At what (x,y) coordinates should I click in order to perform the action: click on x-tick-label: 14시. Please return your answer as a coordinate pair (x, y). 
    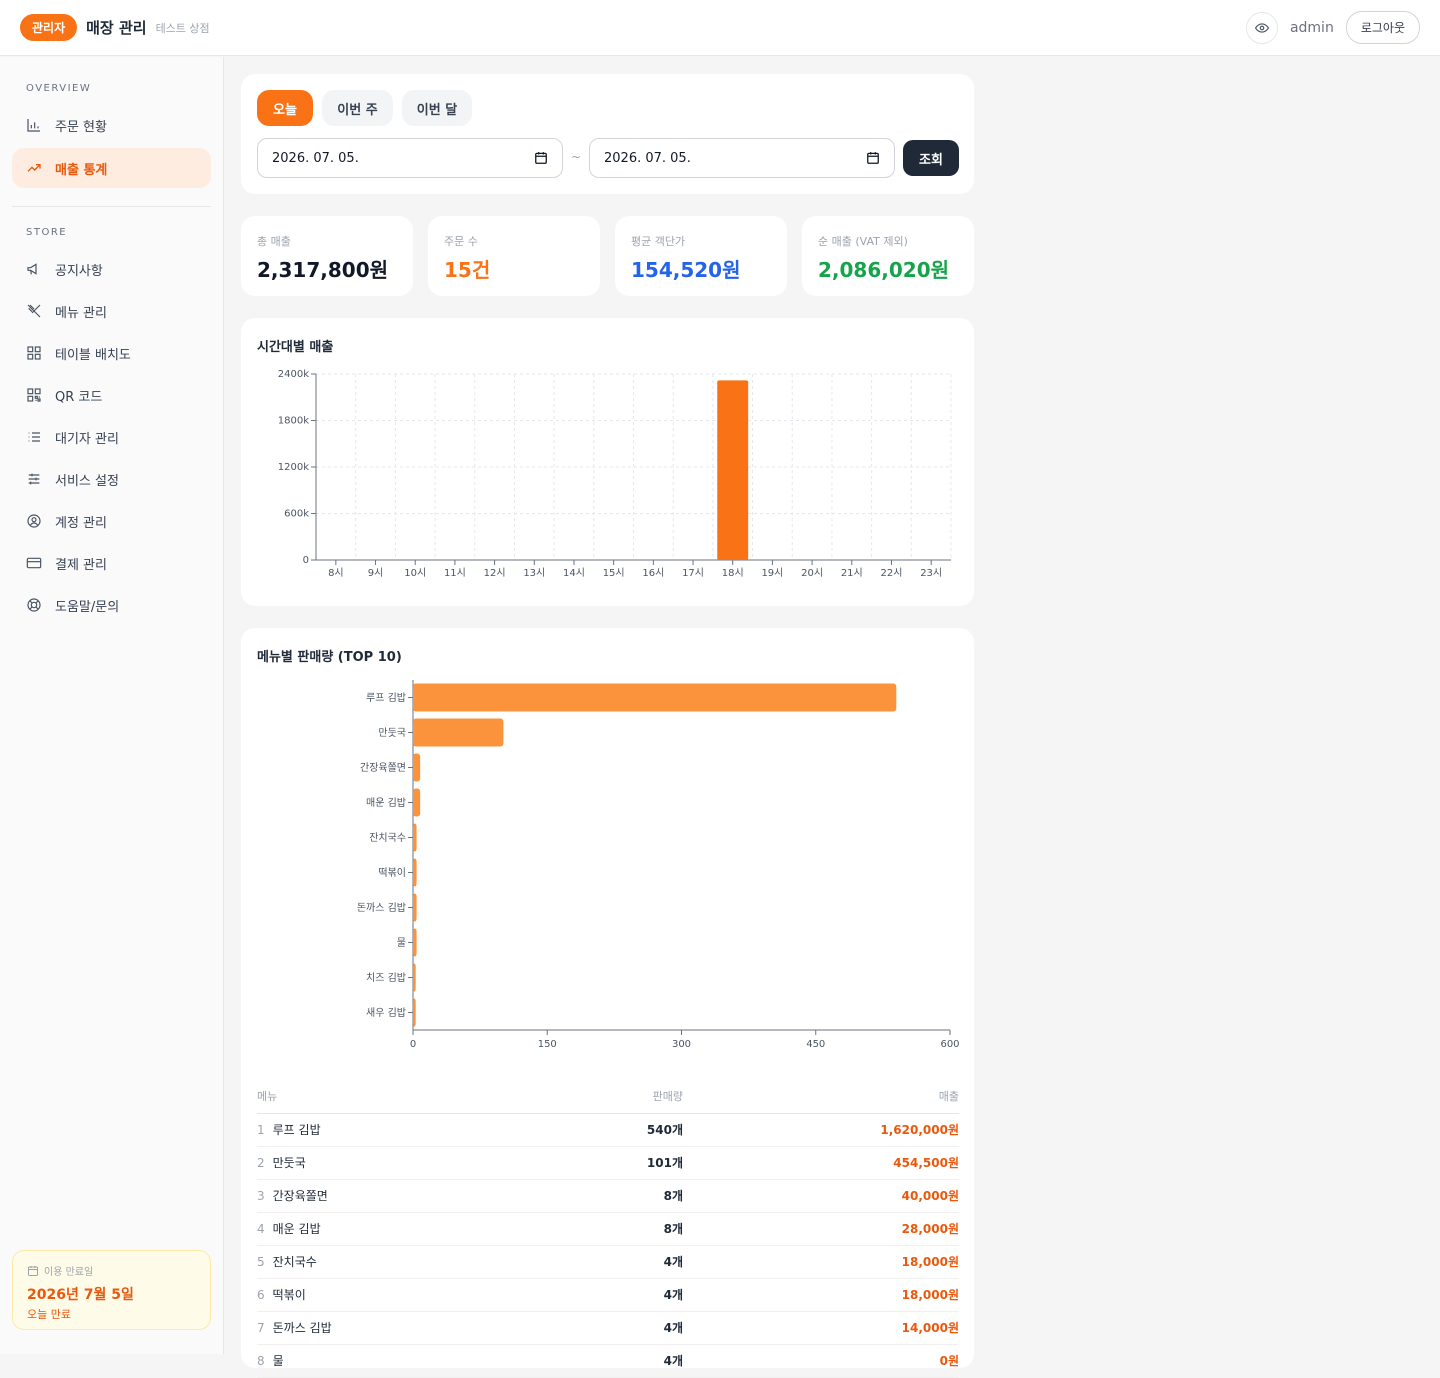
    Looking at the image, I should click on (574, 573).